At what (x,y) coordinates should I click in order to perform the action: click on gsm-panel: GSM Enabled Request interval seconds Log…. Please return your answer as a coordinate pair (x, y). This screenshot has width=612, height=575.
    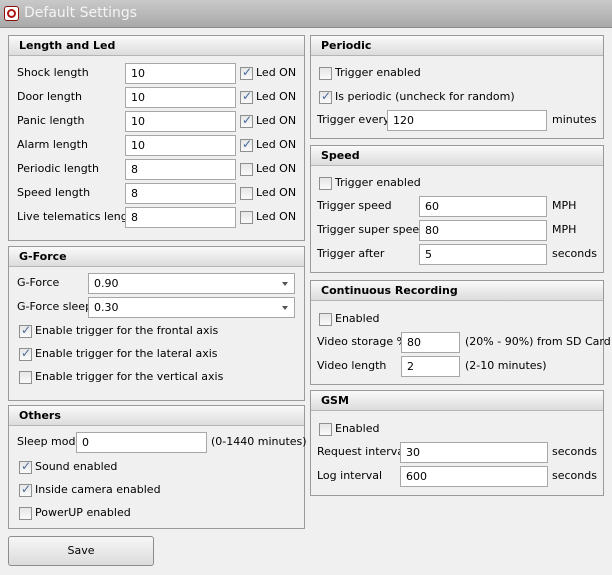
    Looking at the image, I should click on (457, 443).